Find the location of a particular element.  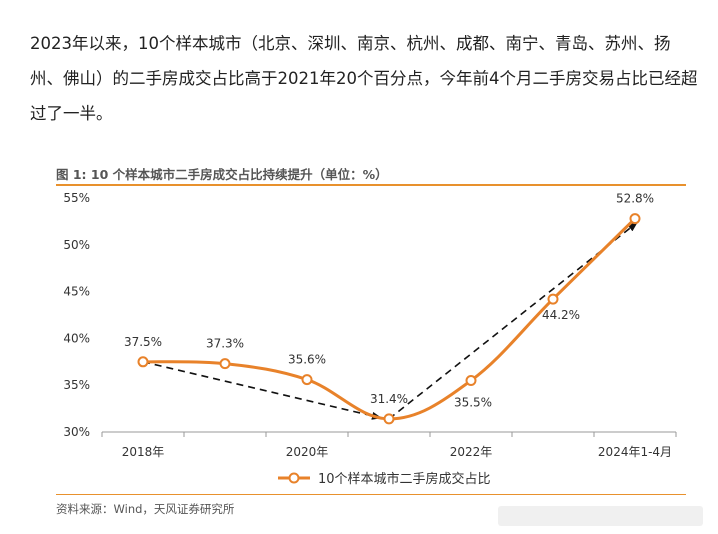

watermark-overlay is located at coordinates (600, 516).